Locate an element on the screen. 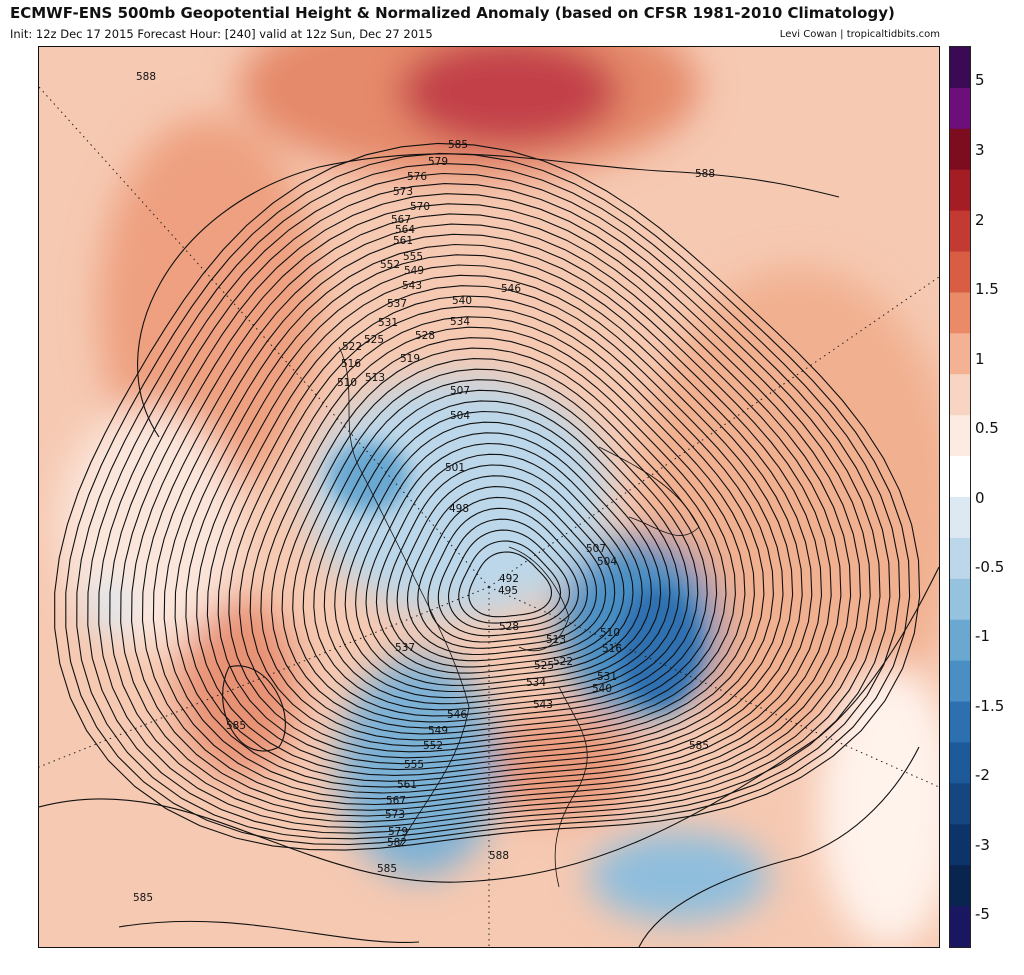 The width and height of the screenshot is (1024, 975). contour-label: 579 is located at coordinates (398, 832).